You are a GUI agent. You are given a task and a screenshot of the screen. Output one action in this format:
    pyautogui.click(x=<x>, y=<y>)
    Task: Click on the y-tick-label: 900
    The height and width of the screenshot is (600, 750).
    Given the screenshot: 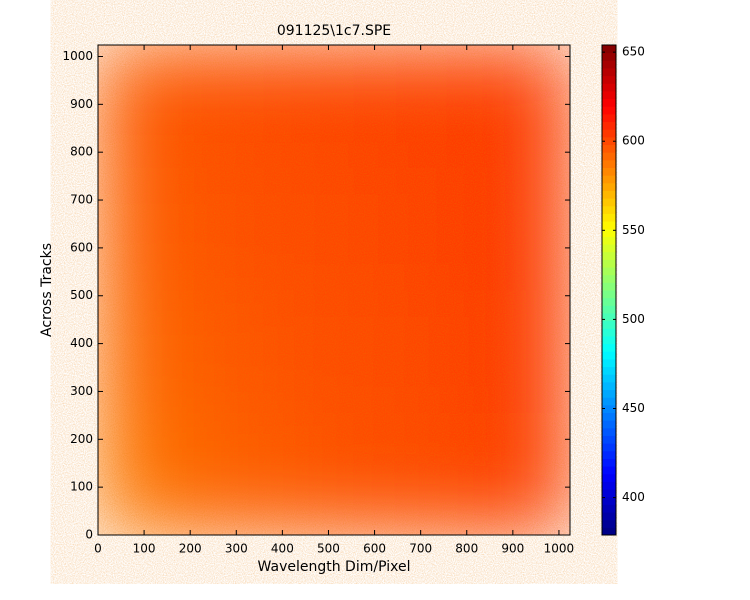 What is the action you would take?
    pyautogui.click(x=81, y=104)
    